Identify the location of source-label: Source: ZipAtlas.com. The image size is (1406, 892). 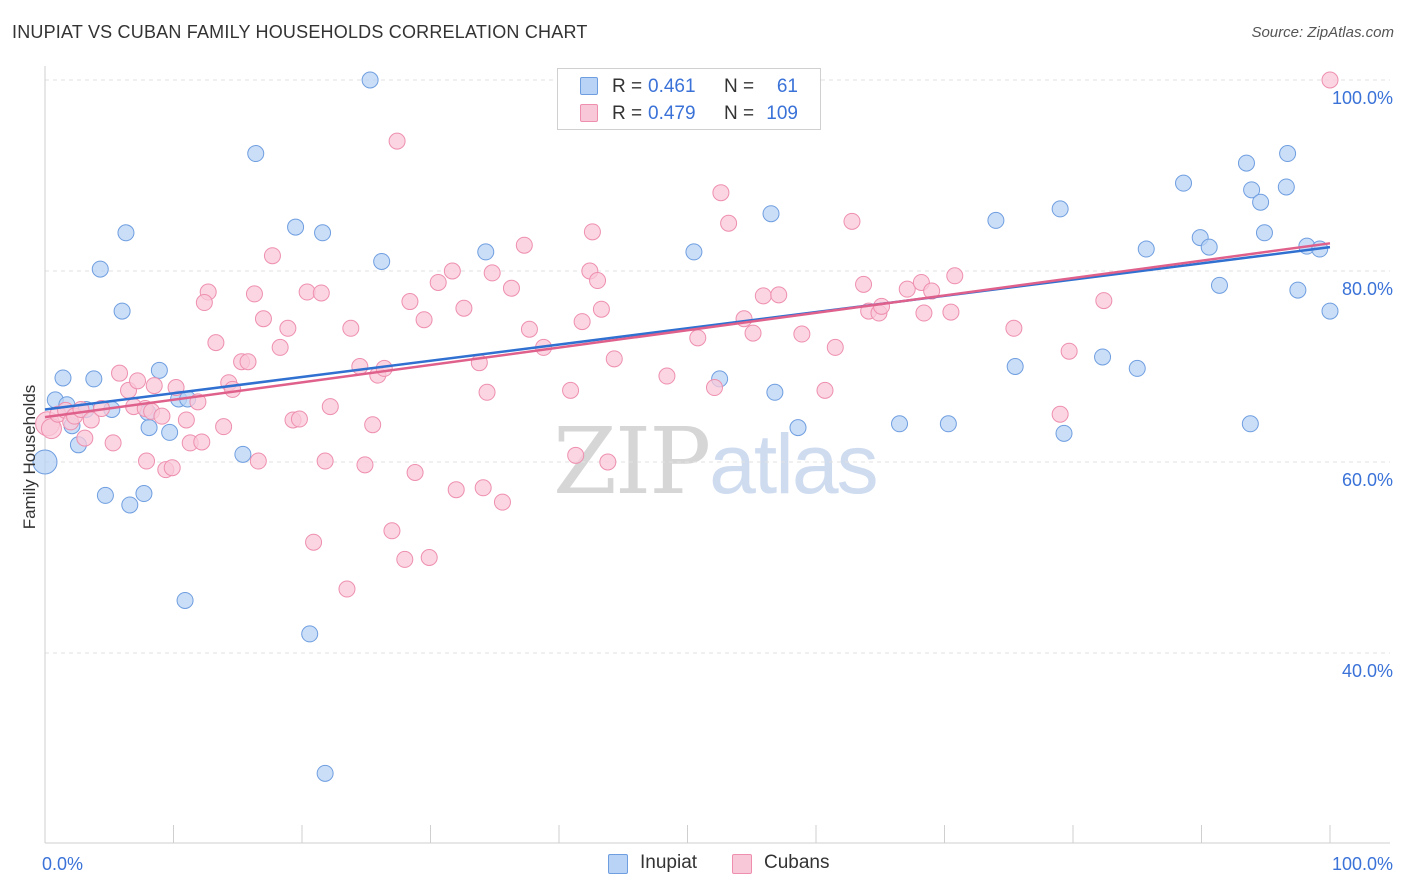
(1322, 32).